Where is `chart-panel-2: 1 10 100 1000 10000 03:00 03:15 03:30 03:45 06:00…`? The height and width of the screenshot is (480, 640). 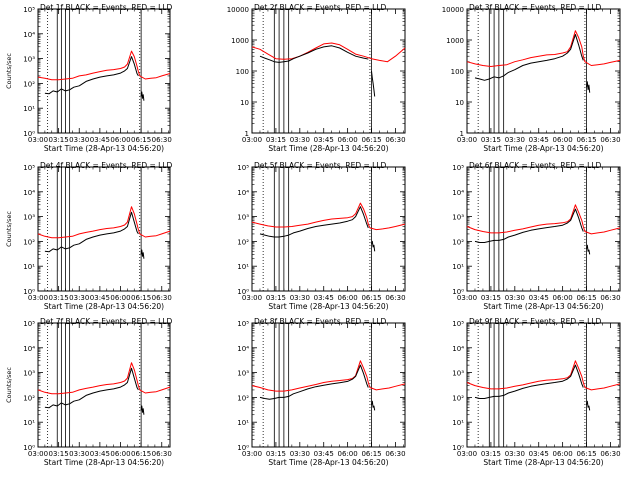 chart-panel-2: 1 10 100 1000 10000 03:00 03:15 03:30 03:45 06:00… is located at coordinates (316, 78).